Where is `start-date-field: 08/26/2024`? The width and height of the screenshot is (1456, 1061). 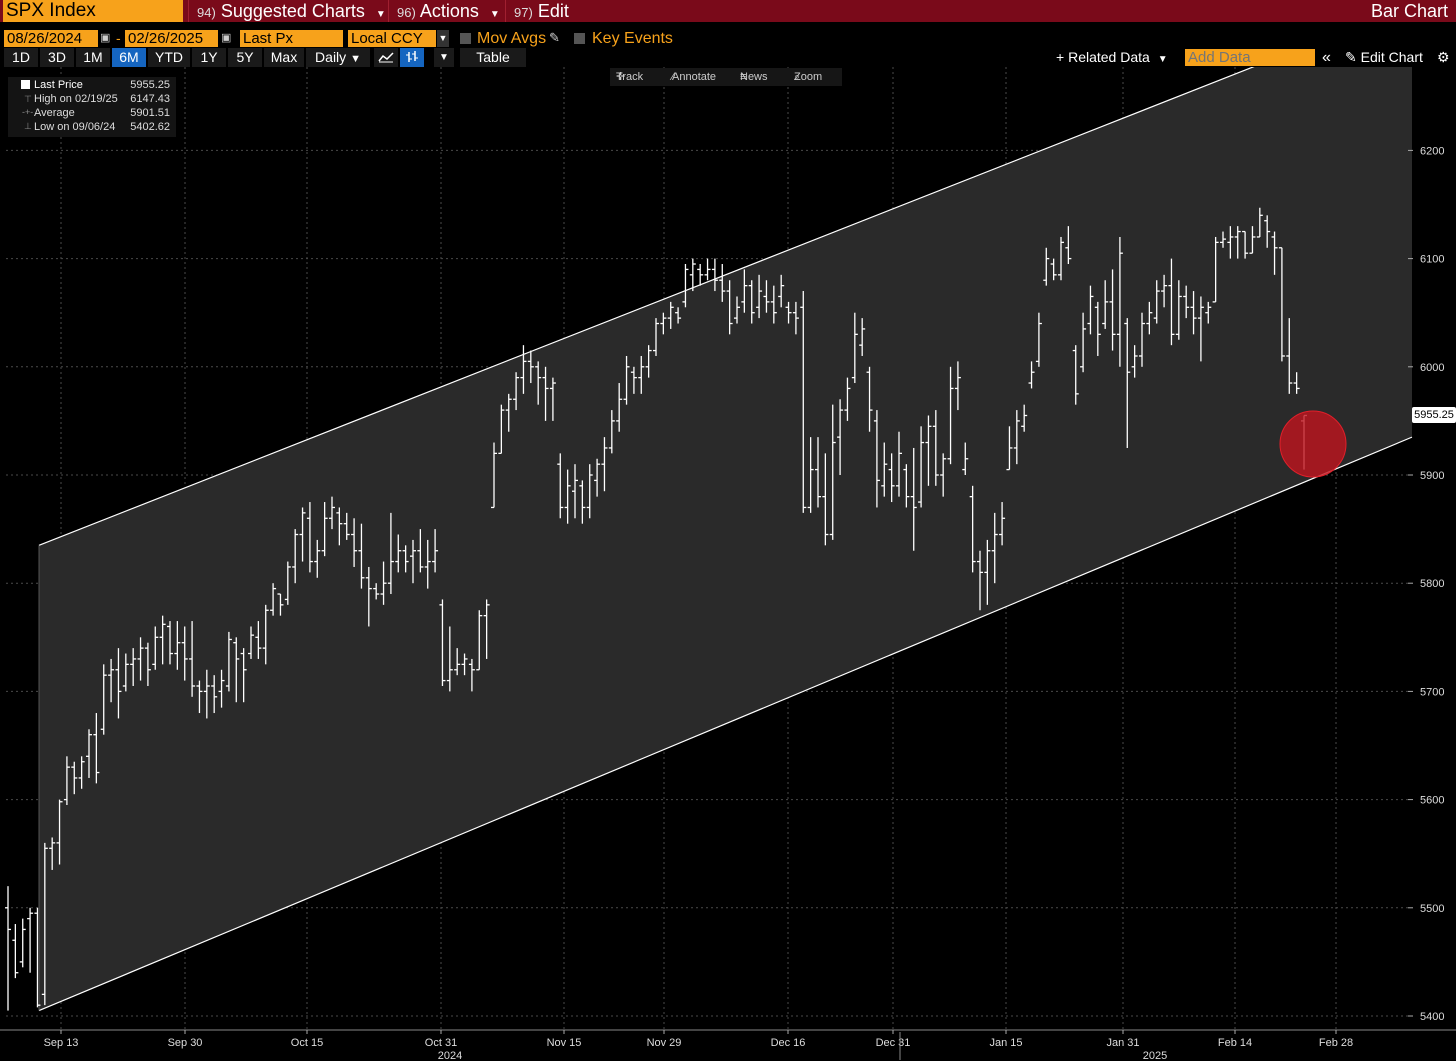 start-date-field: 08/26/2024 is located at coordinates (51, 38).